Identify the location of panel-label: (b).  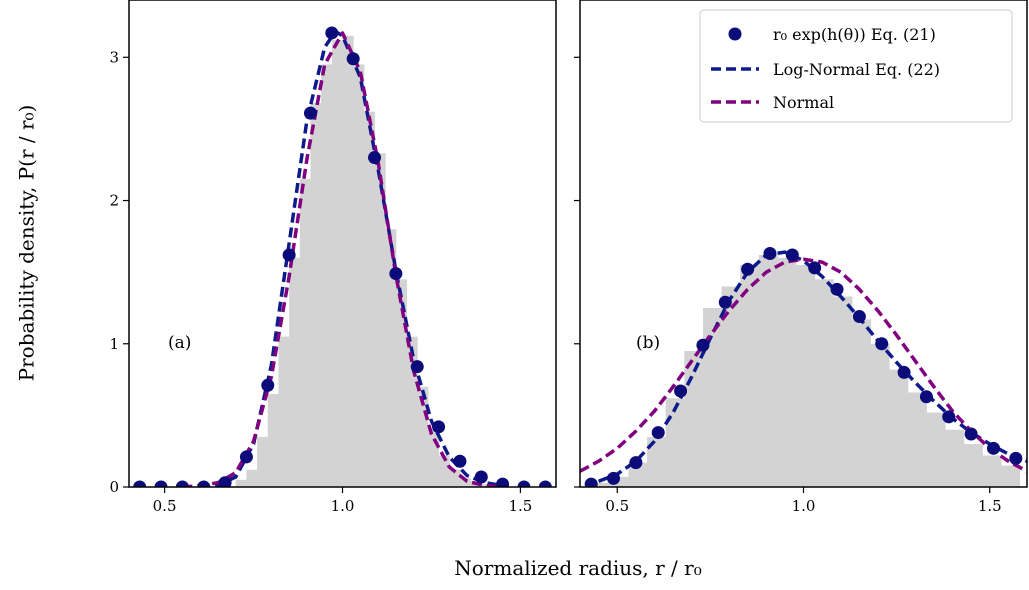
(648, 343).